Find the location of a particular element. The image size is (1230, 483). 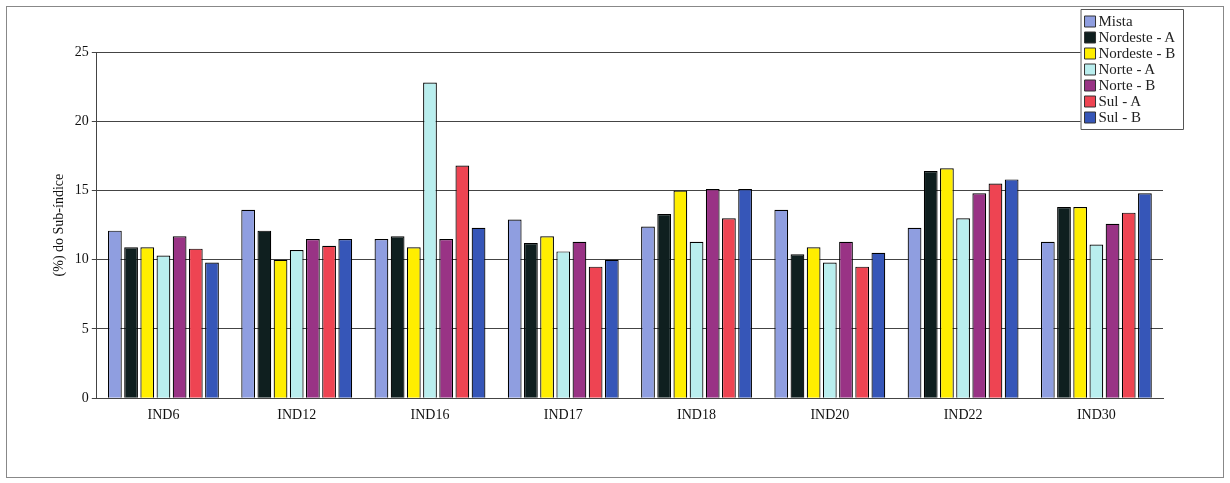

y-tick-label: 10 is located at coordinates (81, 259).